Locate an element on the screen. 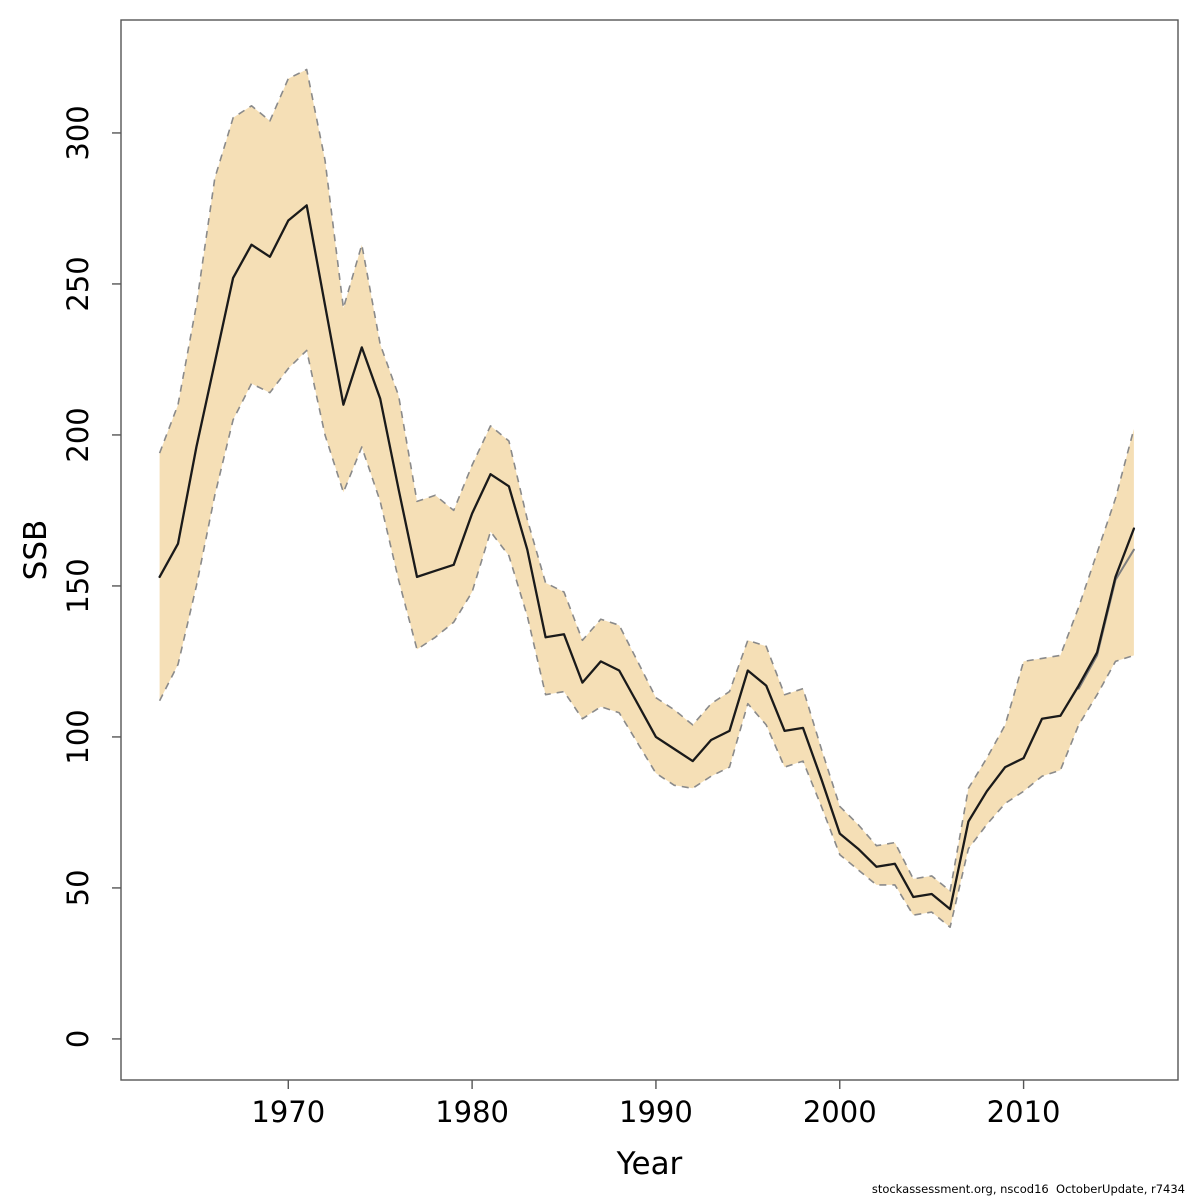 The width and height of the screenshot is (1200, 1200). x-axis-title: Year is located at coordinates (649, 1164).